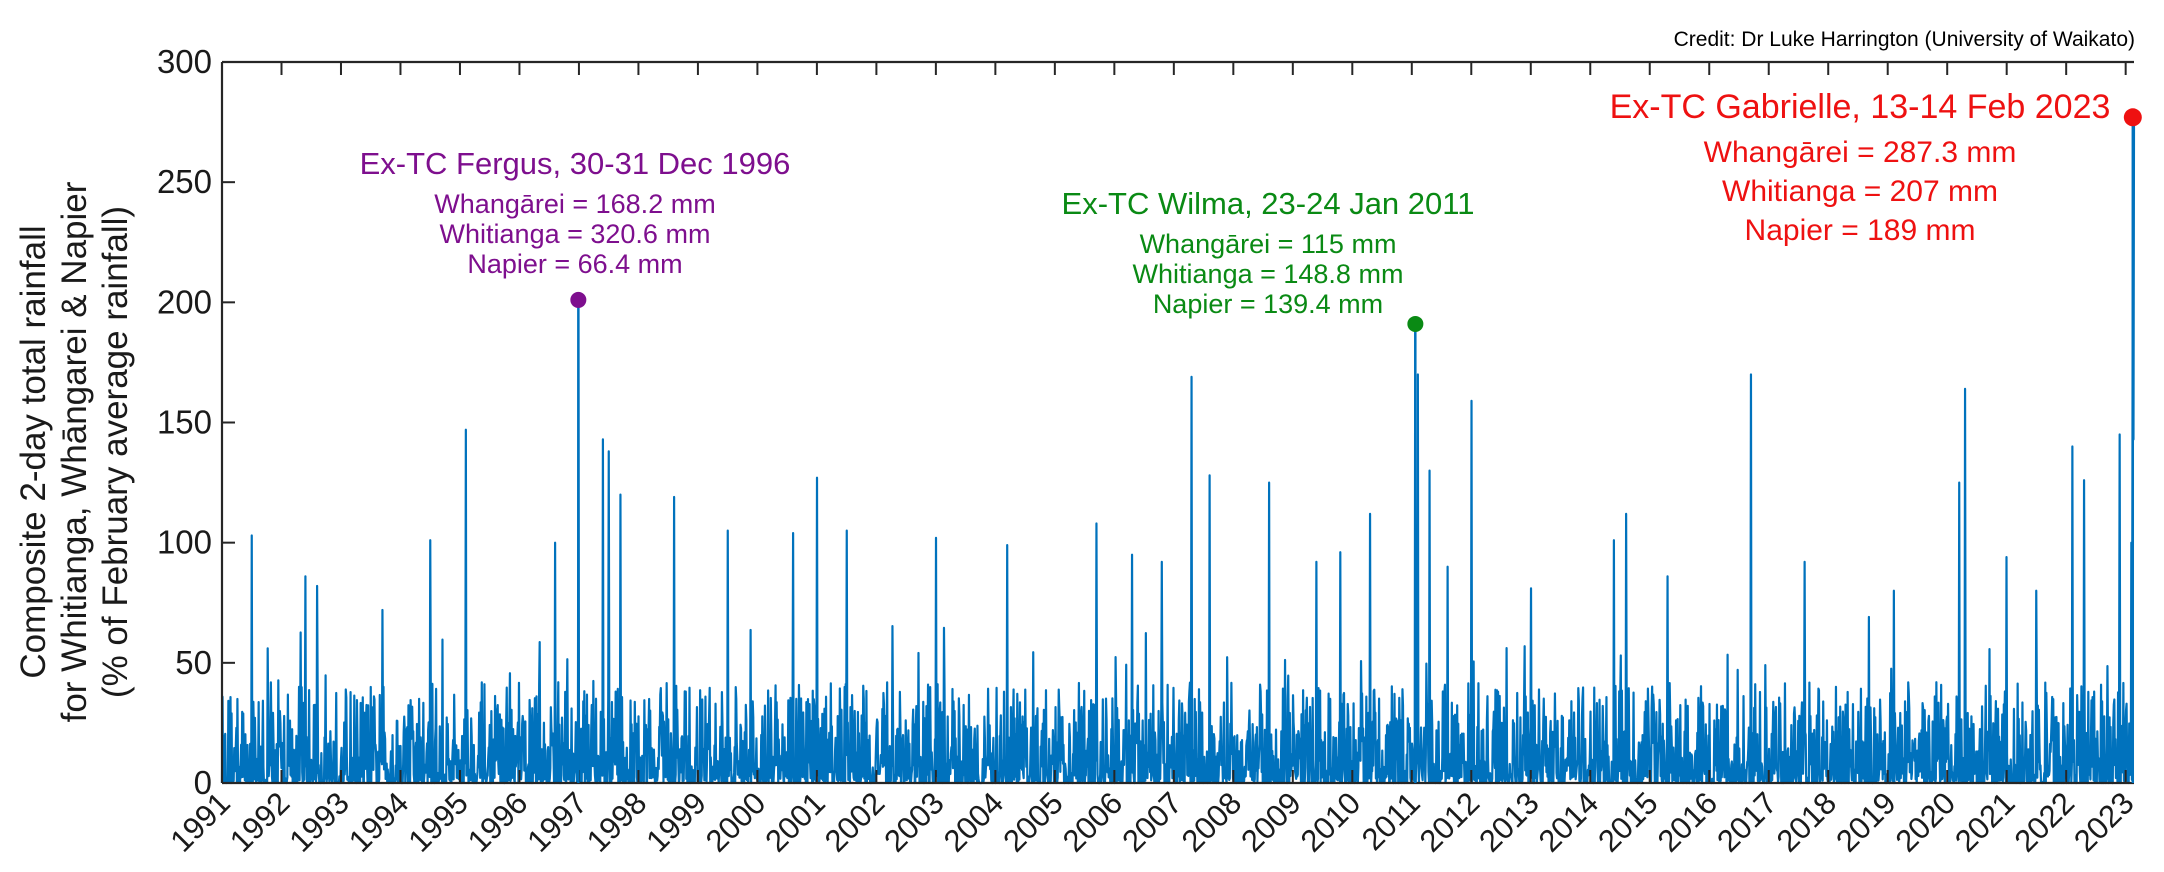 This screenshot has height=872, width=2164. What do you see at coordinates (1093, 822) in the screenshot?
I see `x-tick-label: 2006` at bounding box center [1093, 822].